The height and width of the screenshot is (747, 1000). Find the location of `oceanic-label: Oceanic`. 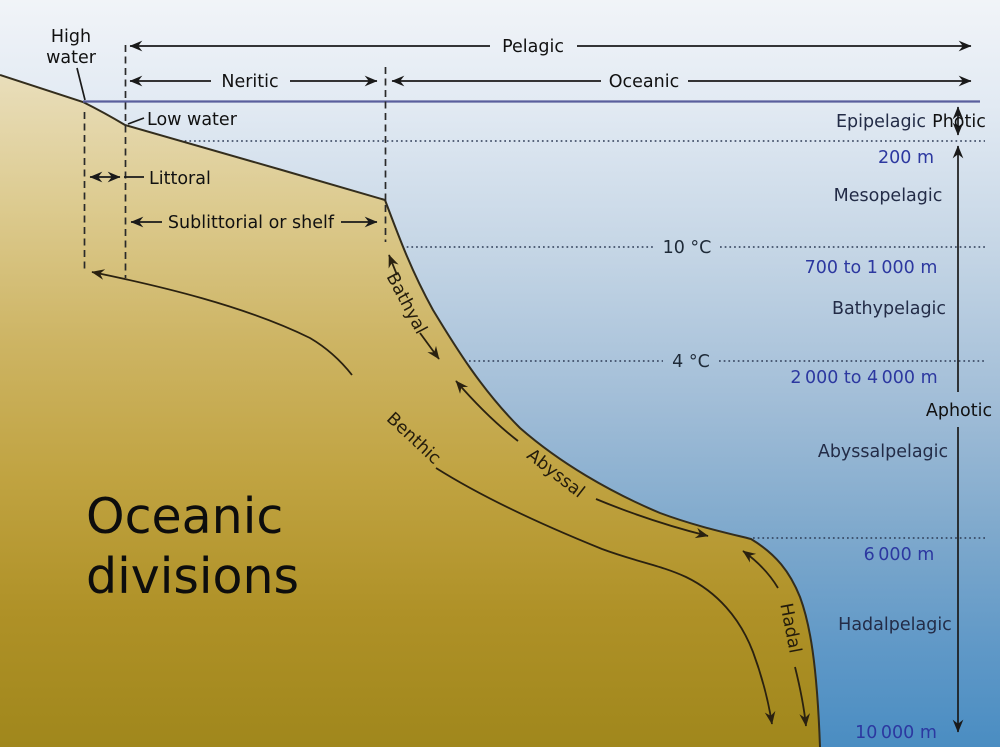

oceanic-label: Oceanic is located at coordinates (644, 82).